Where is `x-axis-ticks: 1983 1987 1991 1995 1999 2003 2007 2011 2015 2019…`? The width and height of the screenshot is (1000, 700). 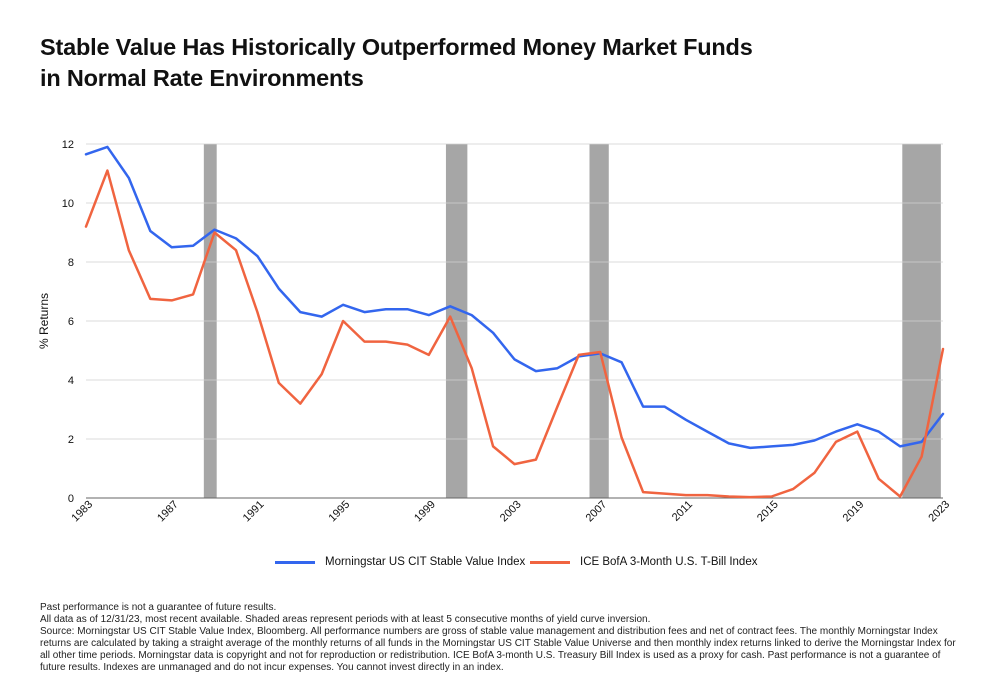 x-axis-ticks: 1983 1987 1991 1995 1999 2003 2007 2011 2015 2019… is located at coordinates (510, 512).